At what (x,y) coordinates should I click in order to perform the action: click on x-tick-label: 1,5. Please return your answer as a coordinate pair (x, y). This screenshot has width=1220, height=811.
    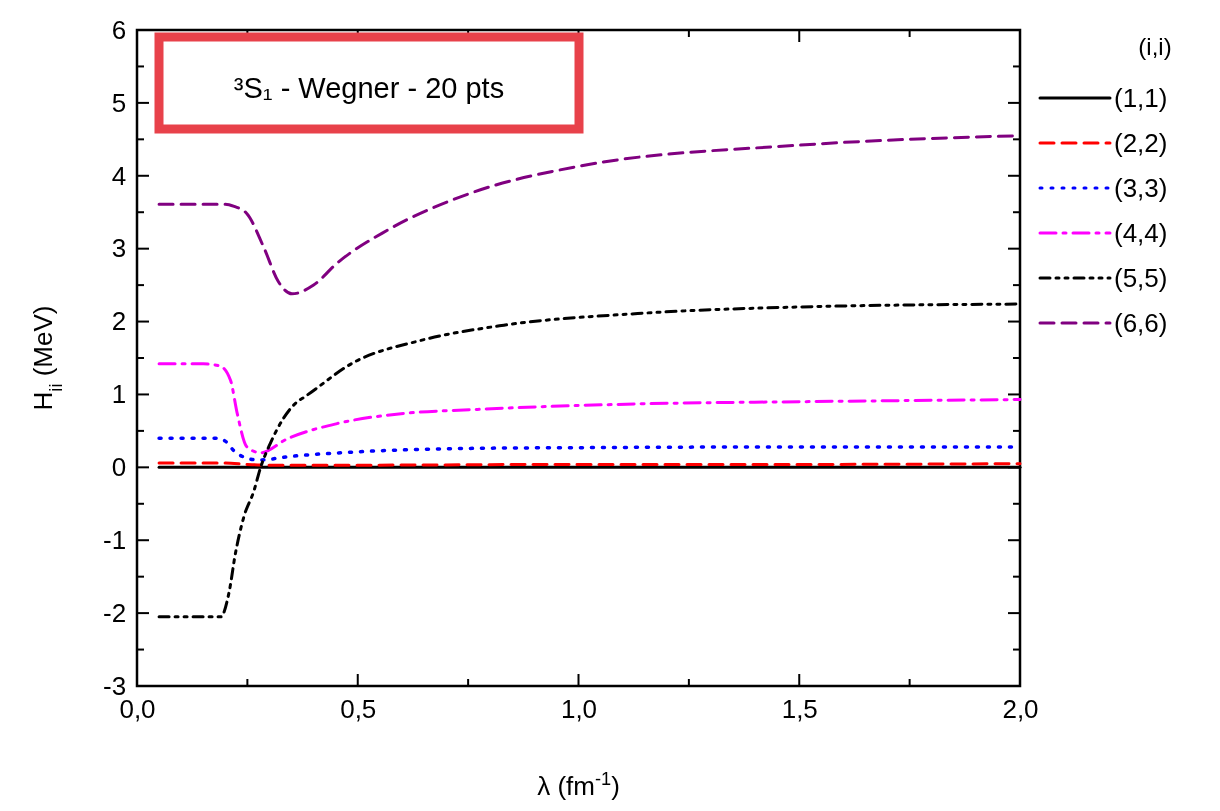
    Looking at the image, I should click on (799, 708).